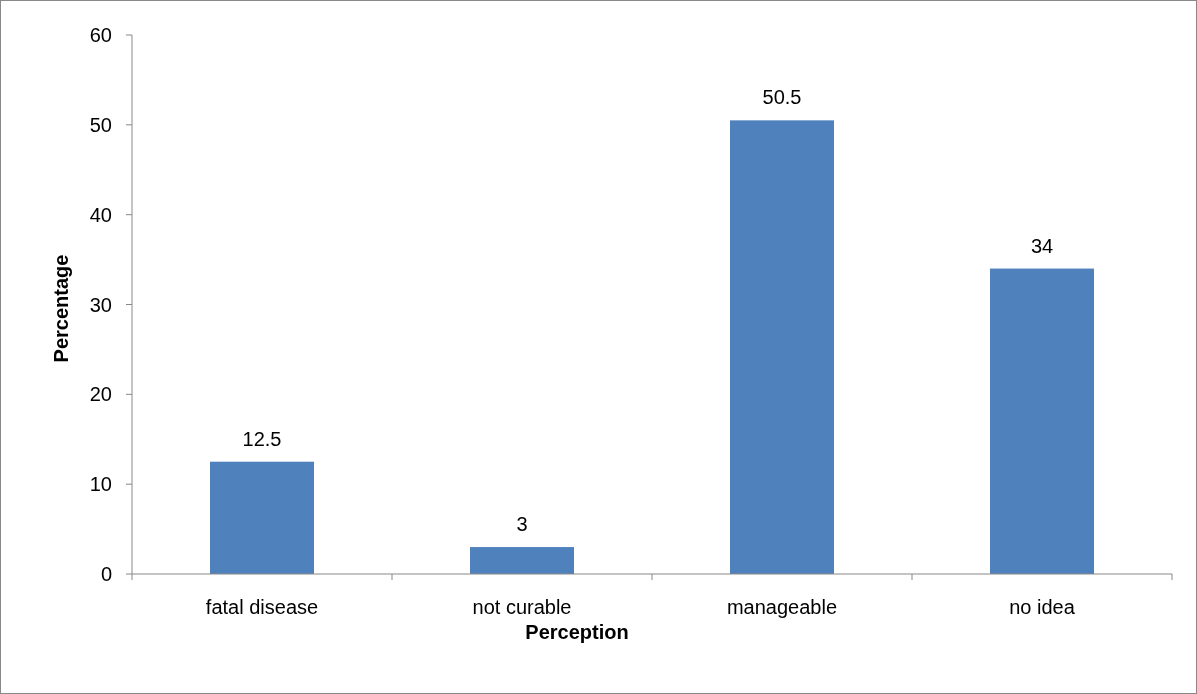 The image size is (1197, 694). Describe the element at coordinates (100, 394) in the screenshot. I see `y-tick-label: 20` at that location.